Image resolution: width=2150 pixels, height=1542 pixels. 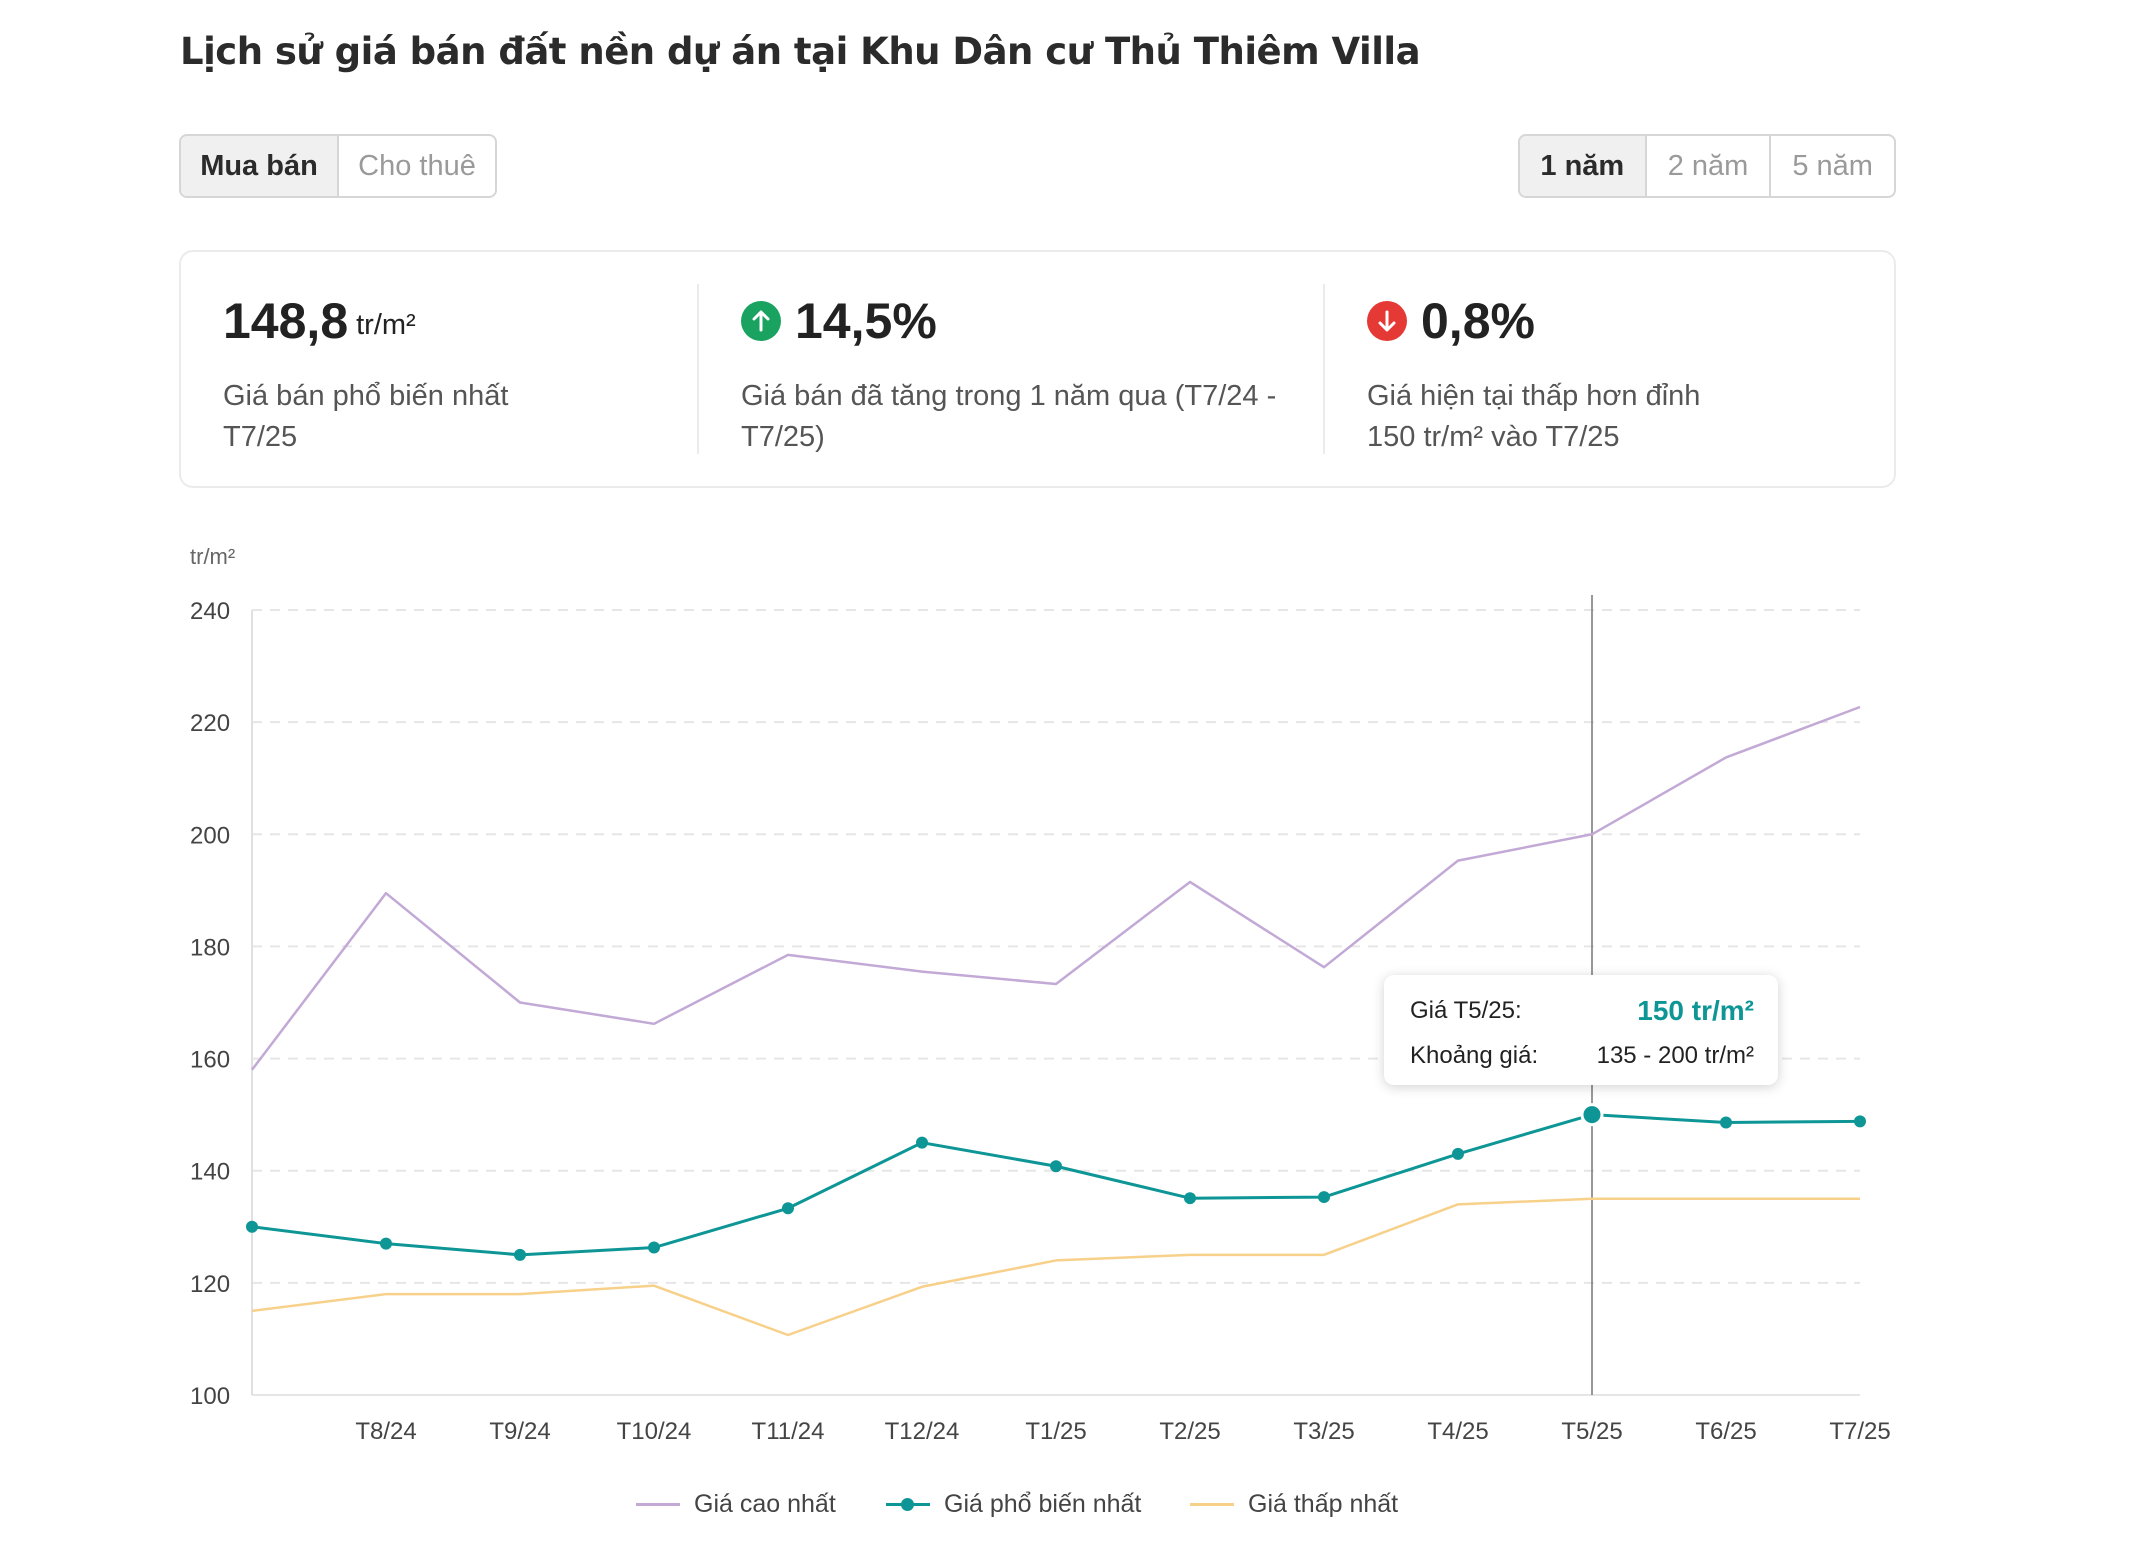 I want to click on stat-below-peak-value: 0,8%, so click(x=1478, y=321).